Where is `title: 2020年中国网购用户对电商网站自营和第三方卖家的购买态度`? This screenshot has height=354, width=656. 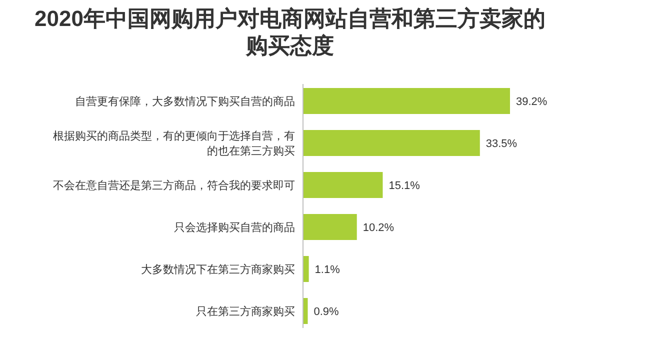
title: 2020年中国网购用户对电商网站自营和第三方卖家的购买态度 is located at coordinates (290, 32).